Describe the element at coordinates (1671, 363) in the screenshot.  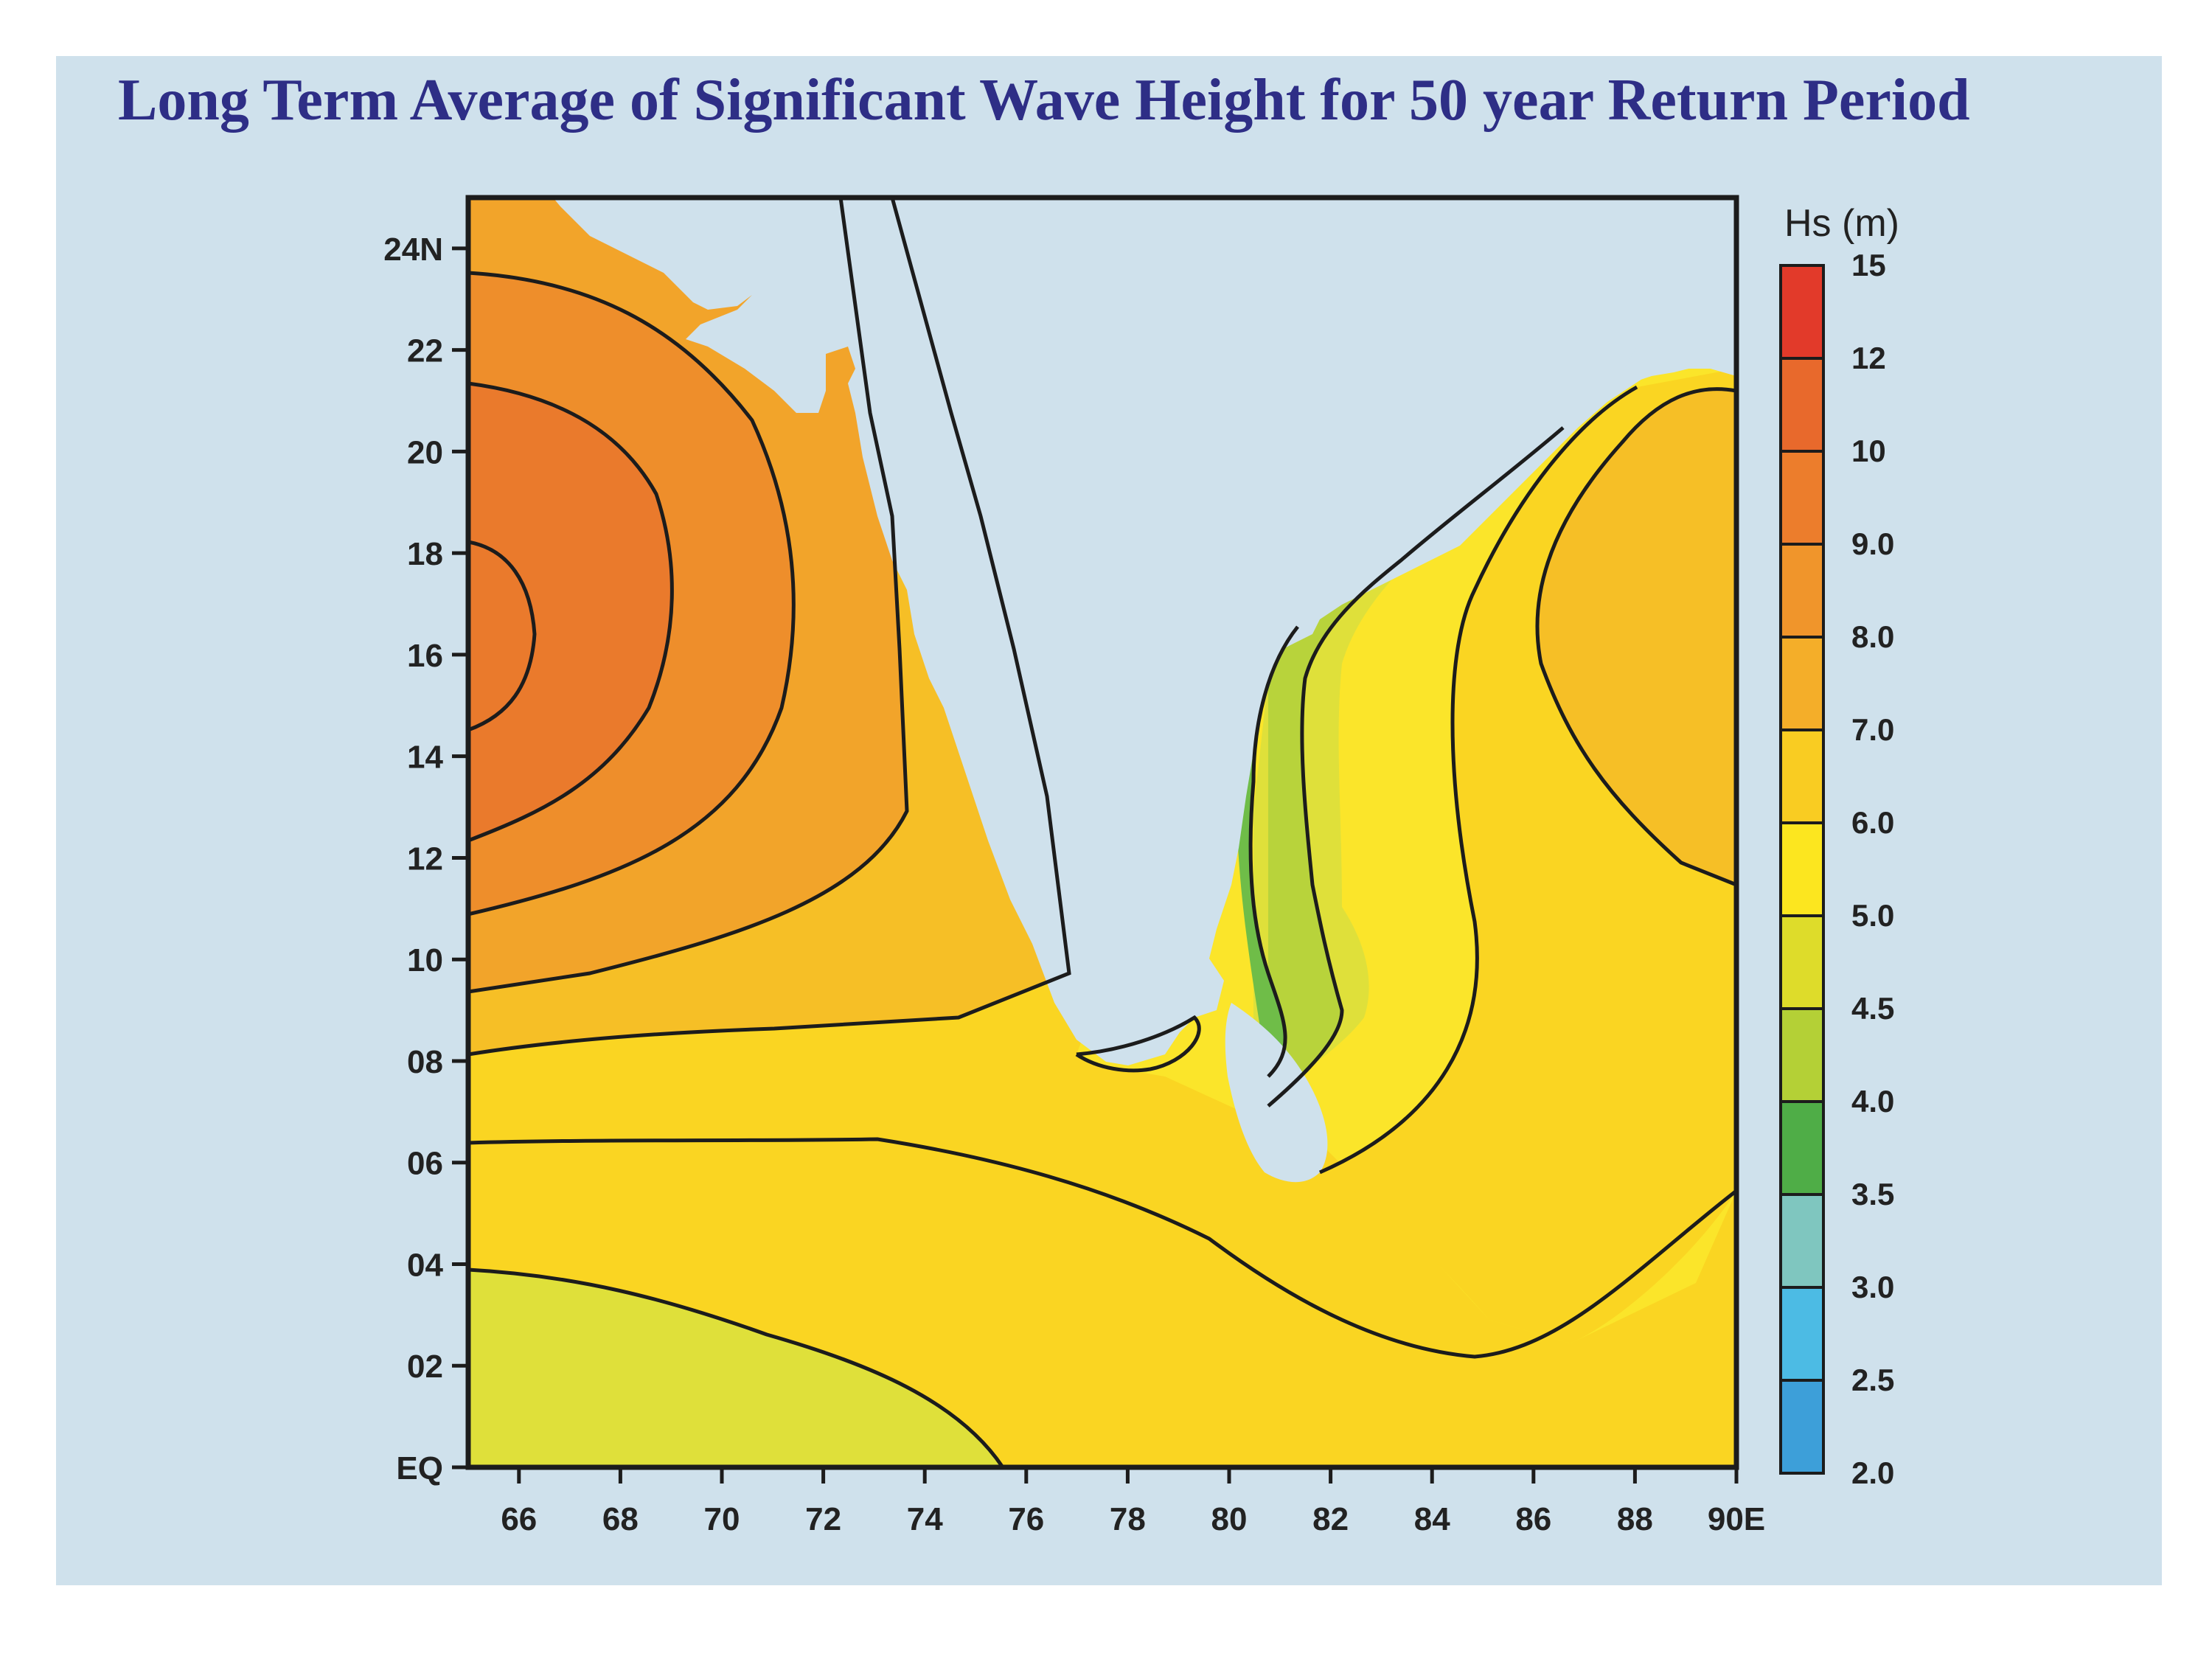
I see `land-bengal-delta` at that location.